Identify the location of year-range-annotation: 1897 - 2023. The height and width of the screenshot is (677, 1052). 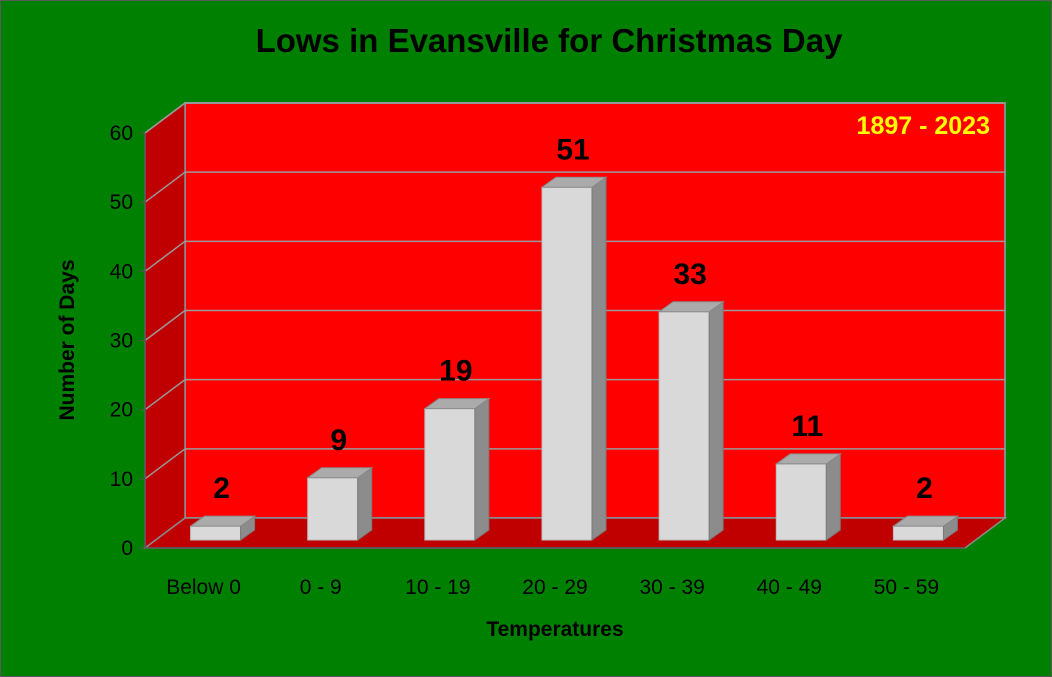
(923, 126).